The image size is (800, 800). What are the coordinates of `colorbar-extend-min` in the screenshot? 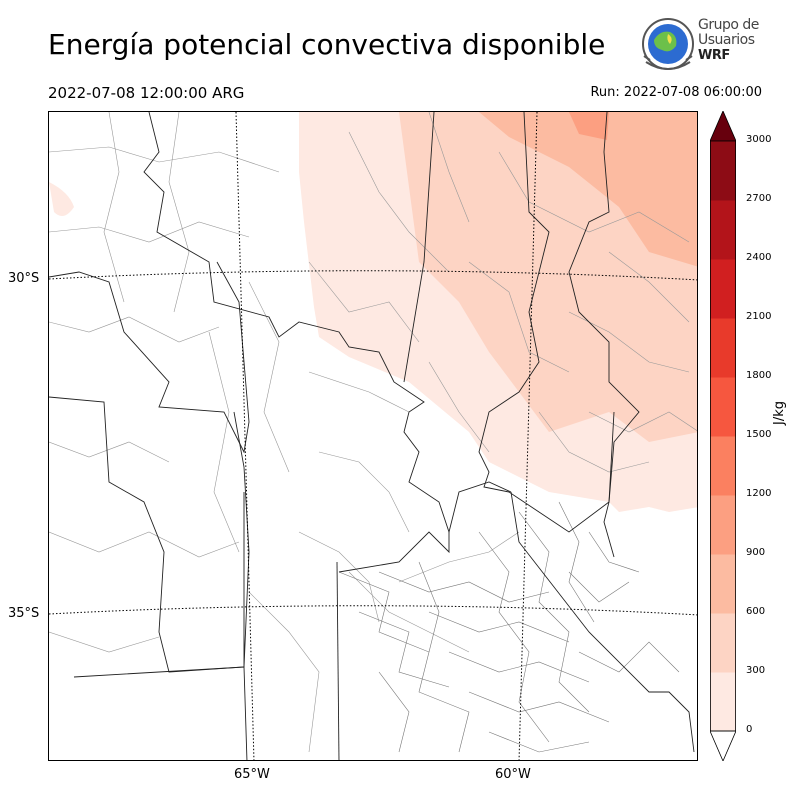 It's located at (723, 746).